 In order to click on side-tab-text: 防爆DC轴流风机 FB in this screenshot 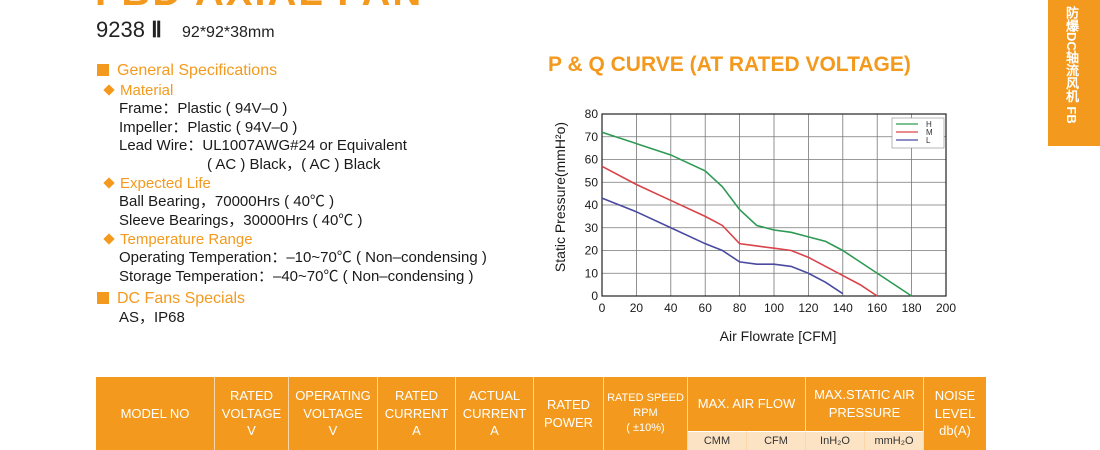, I will do `click(1071, 65)`.